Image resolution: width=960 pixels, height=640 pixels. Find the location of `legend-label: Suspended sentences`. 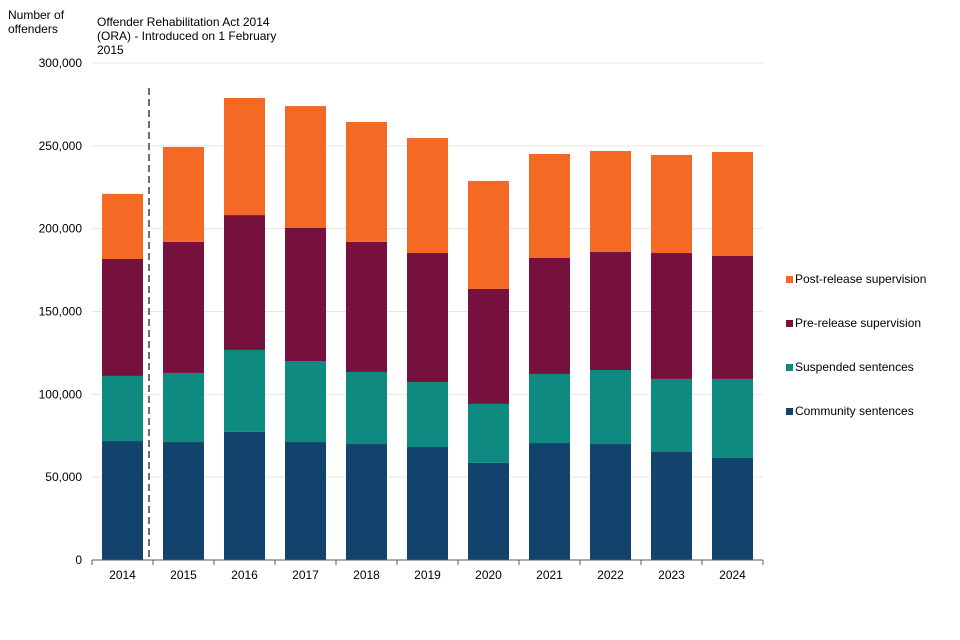

legend-label: Suspended sentences is located at coordinates (854, 367).